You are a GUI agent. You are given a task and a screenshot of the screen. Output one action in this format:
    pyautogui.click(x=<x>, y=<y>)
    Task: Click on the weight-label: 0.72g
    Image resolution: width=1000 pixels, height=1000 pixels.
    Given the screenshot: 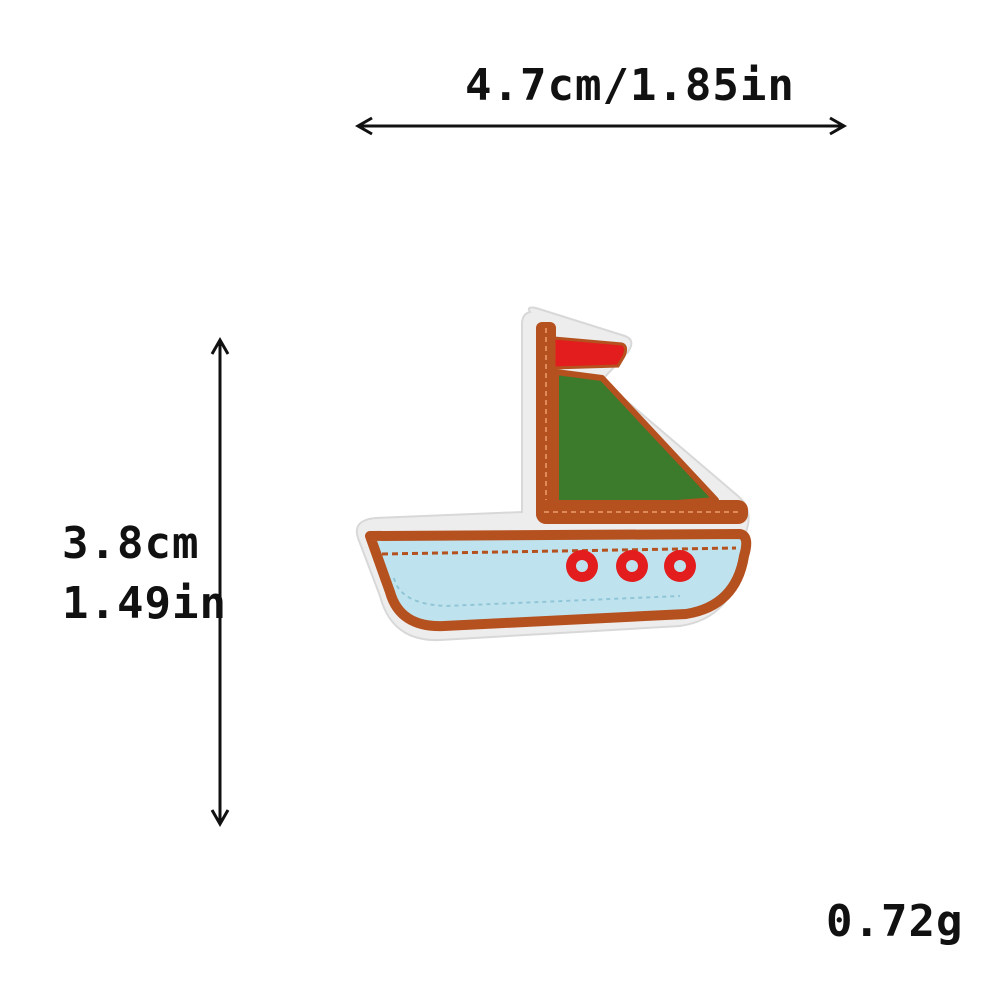 What is the action you would take?
    pyautogui.click(x=895, y=921)
    